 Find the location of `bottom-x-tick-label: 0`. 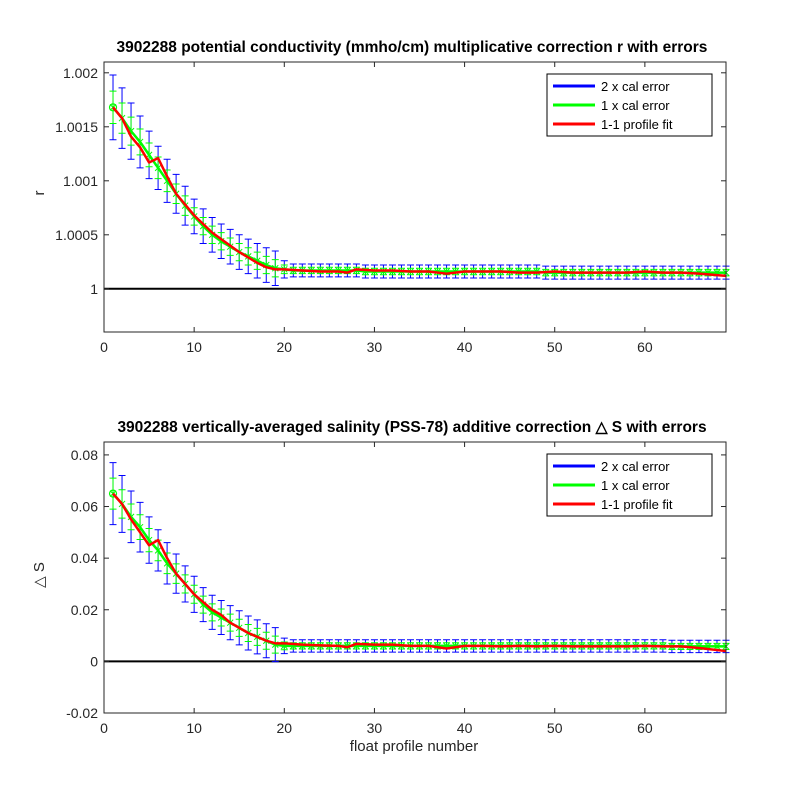

bottom-x-tick-label: 0 is located at coordinates (104, 728).